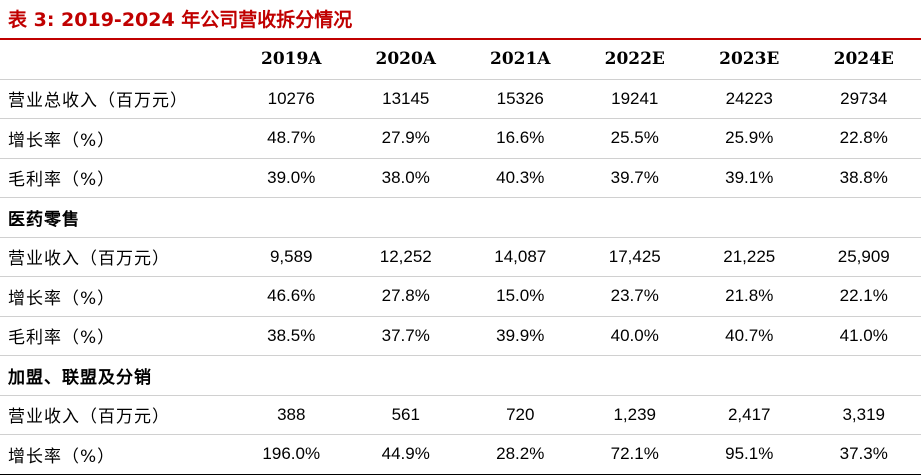 The height and width of the screenshot is (475, 921). What do you see at coordinates (635, 257) in the screenshot?
I see `value-cell: 17,425` at bounding box center [635, 257].